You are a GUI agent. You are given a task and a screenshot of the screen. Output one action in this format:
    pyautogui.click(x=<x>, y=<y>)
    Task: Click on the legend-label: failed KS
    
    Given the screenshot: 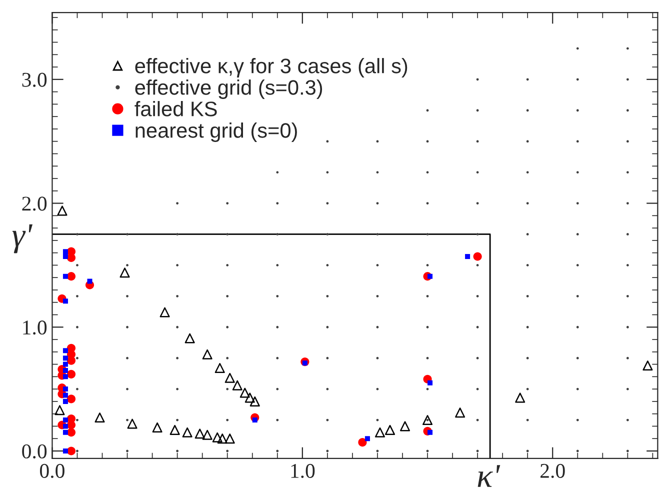 What is the action you would take?
    pyautogui.click(x=175, y=108)
    